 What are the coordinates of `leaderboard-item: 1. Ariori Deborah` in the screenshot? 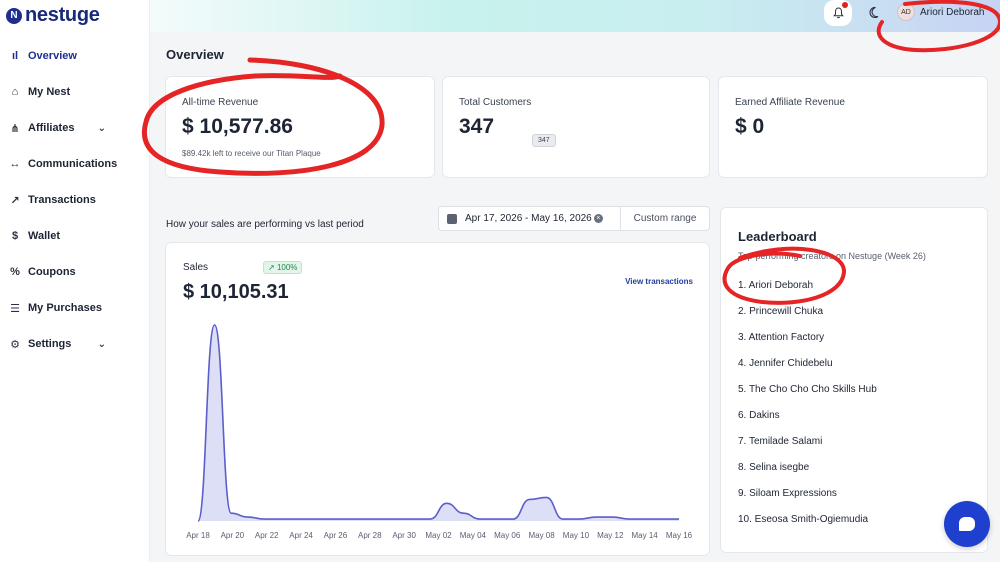 It's located at (776, 285).